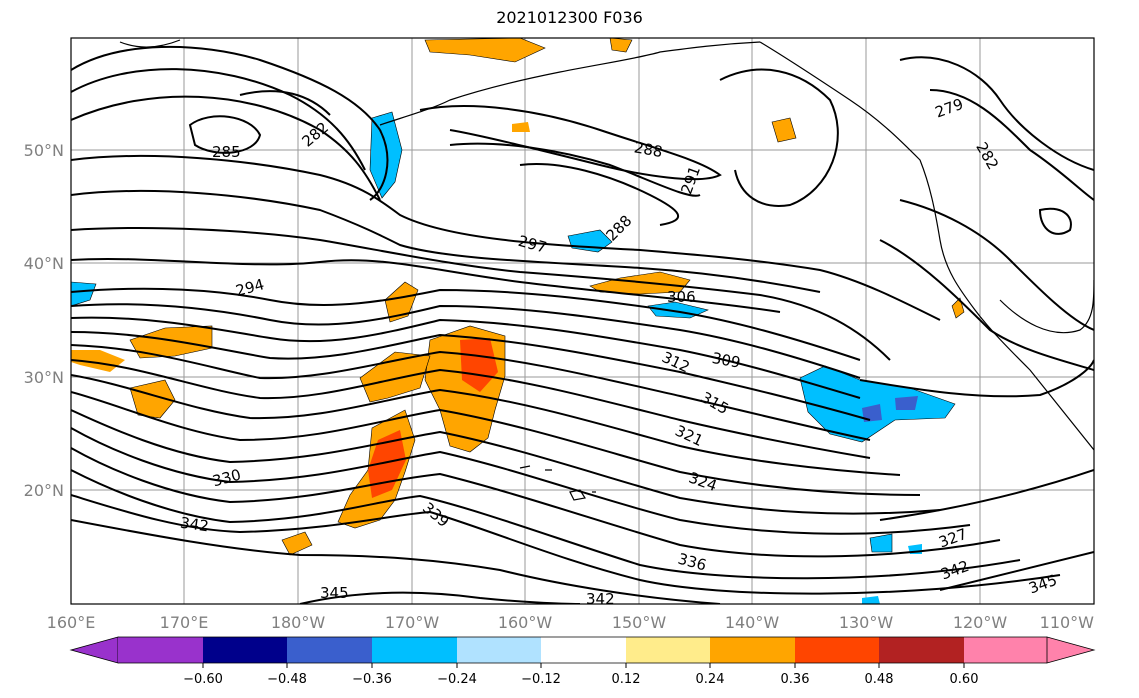 The image size is (1139, 698). I want to click on neg-anomaly-east, so click(877, 404).